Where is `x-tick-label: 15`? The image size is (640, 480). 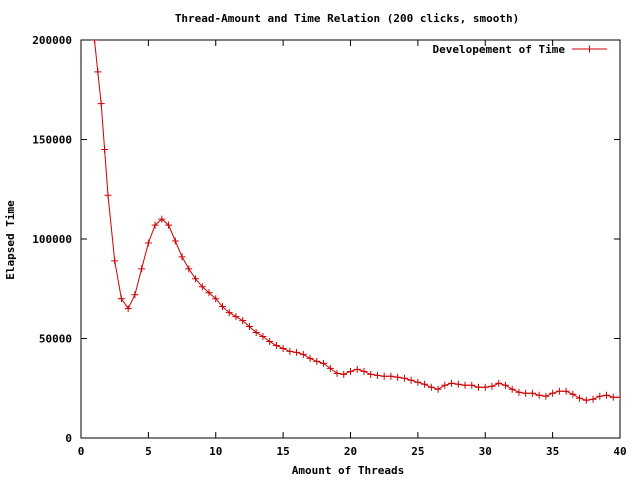 x-tick-label: 15 is located at coordinates (283, 451).